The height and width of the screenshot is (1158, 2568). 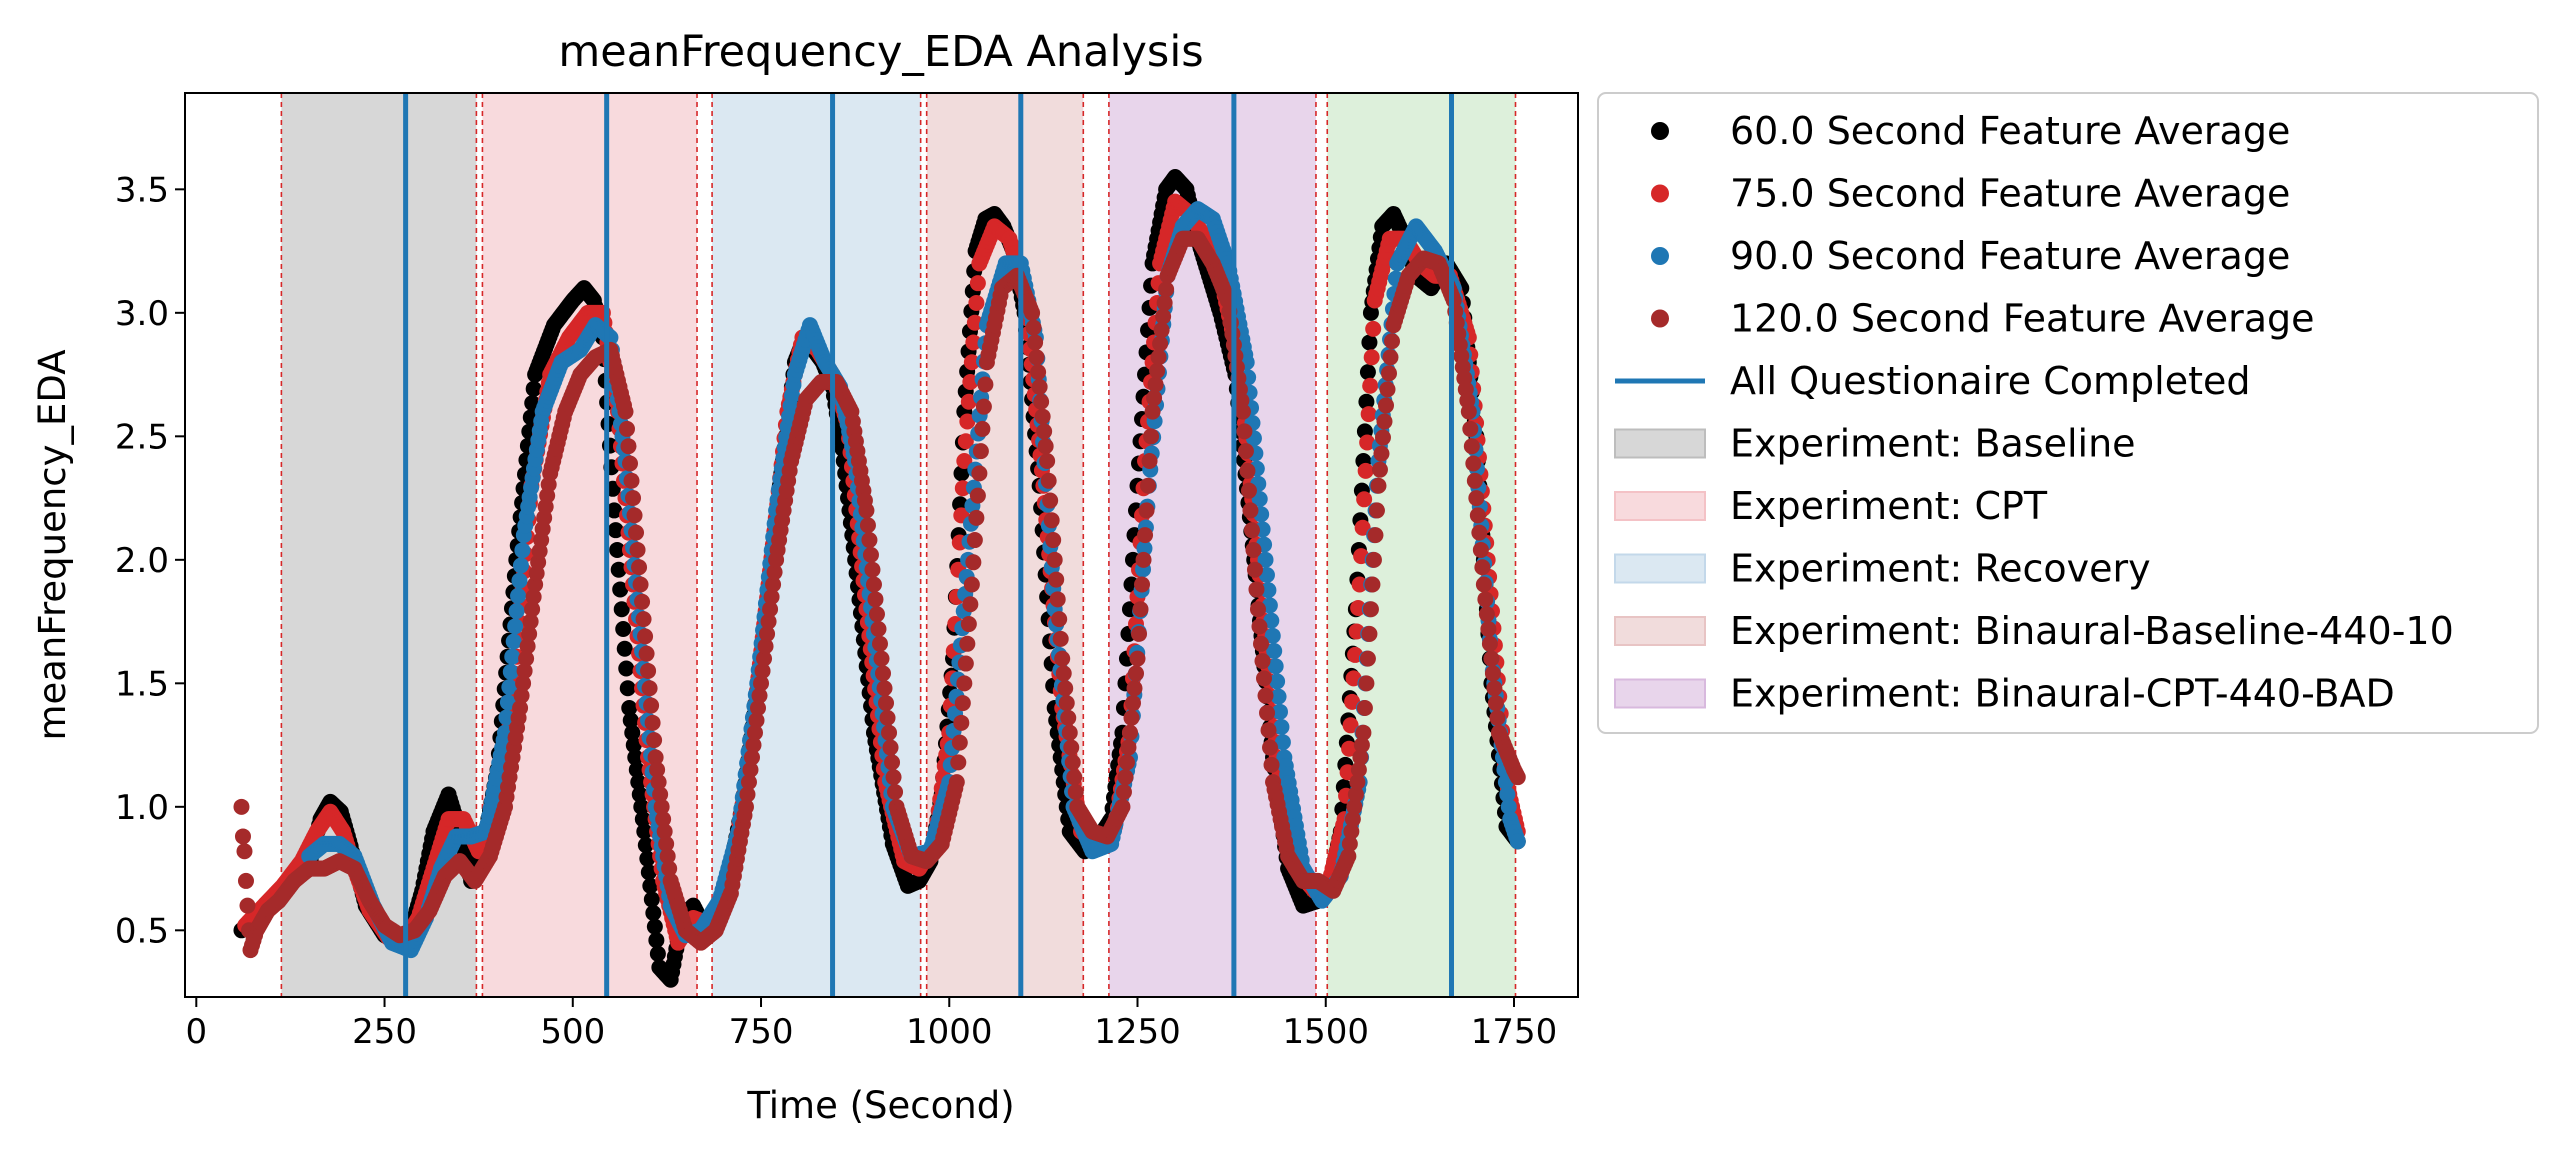 I want to click on x-axis-label: Time (Second), so click(x=880, y=1105).